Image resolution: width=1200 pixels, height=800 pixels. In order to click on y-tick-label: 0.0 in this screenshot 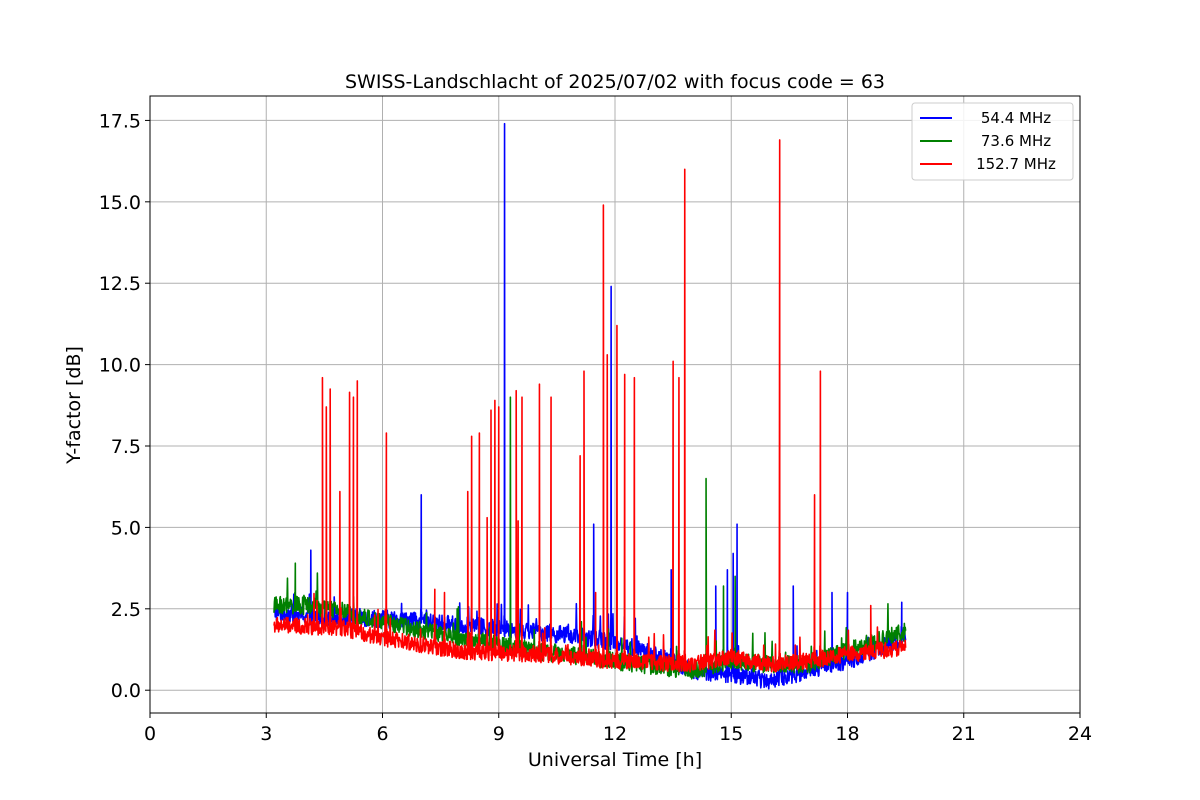, I will do `click(126, 691)`.